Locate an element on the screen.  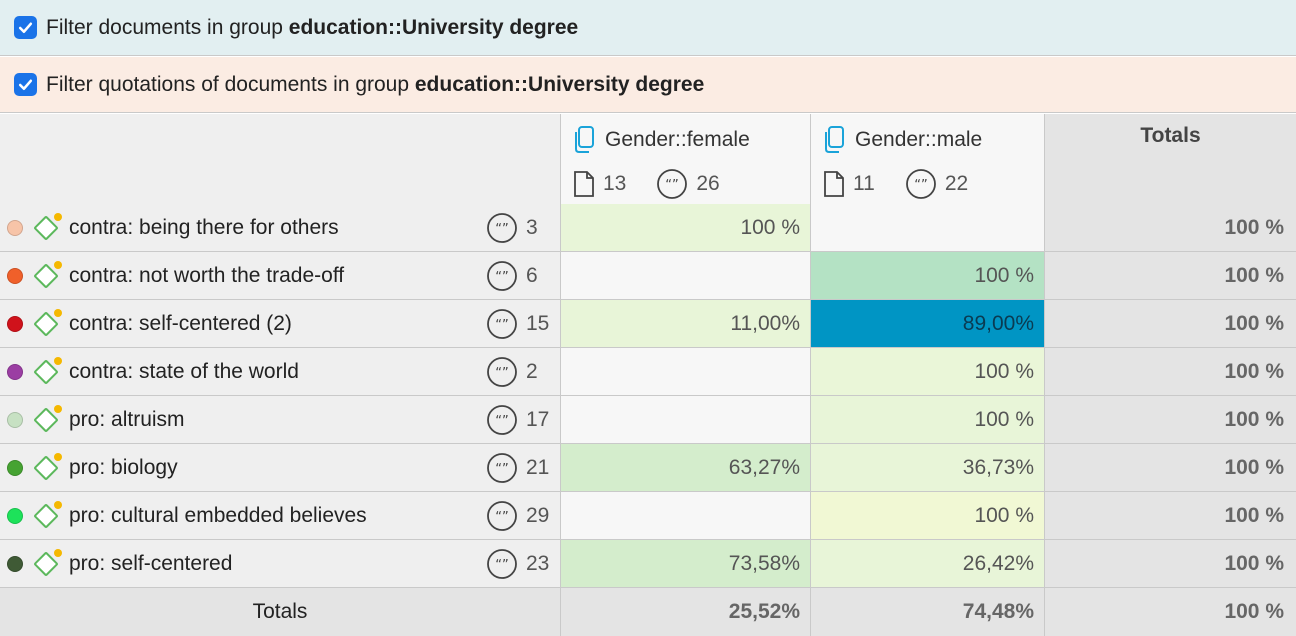
totals-row-label: Totals is located at coordinates (280, 612).